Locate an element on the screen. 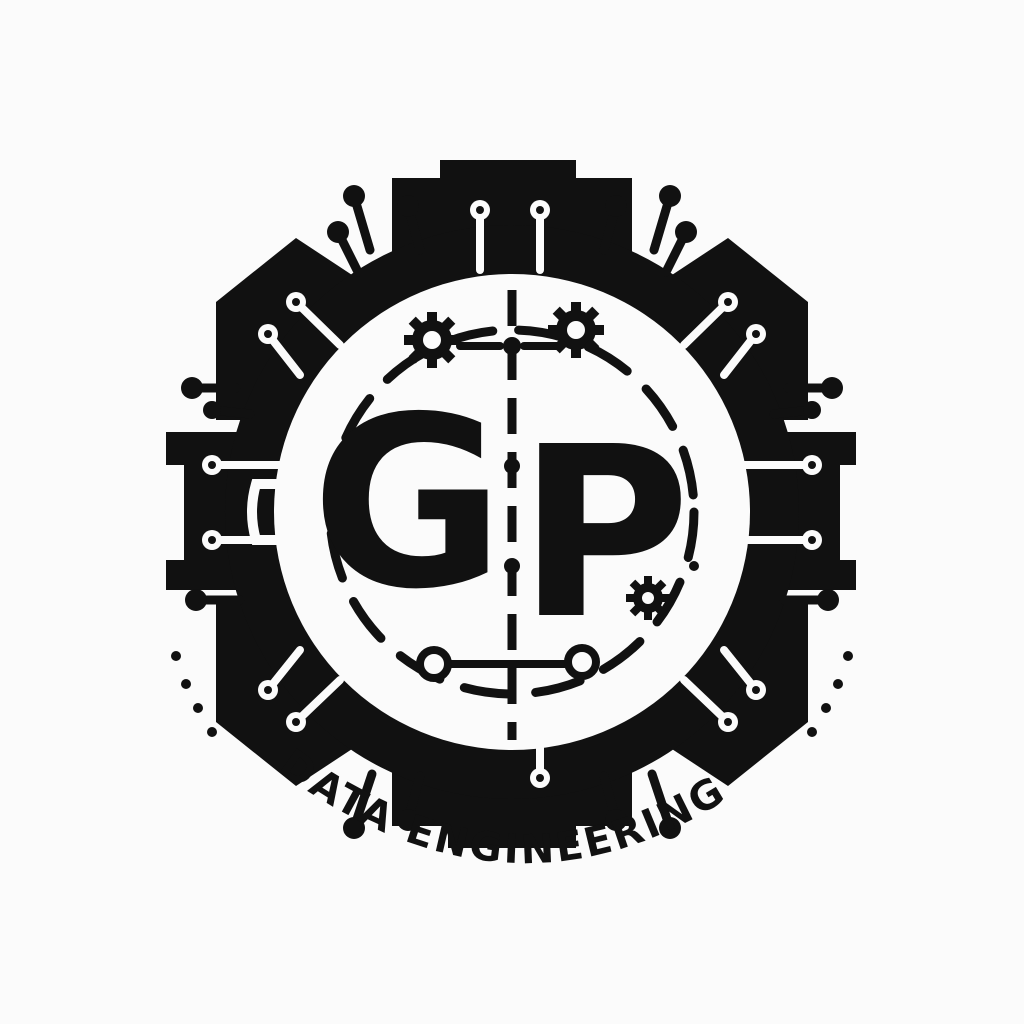  dotted-arc is located at coordinates (512, 694).